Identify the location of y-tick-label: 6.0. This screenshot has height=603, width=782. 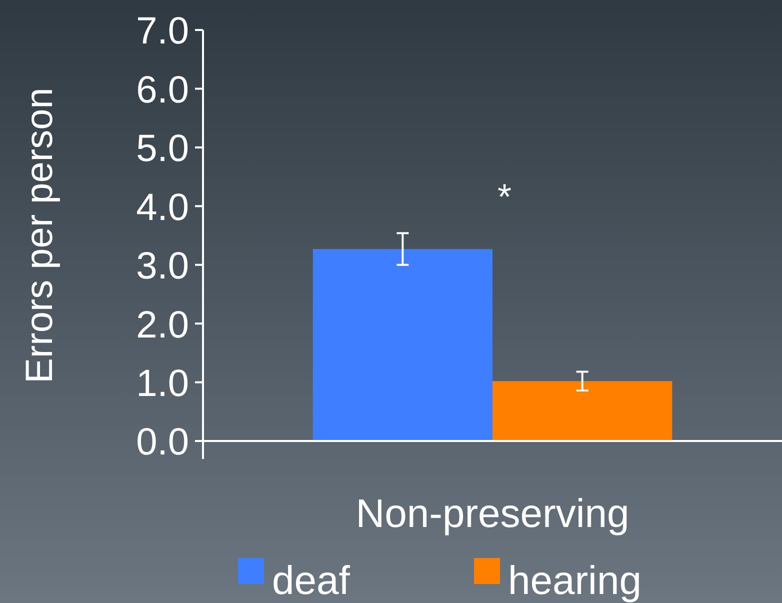
(162, 90).